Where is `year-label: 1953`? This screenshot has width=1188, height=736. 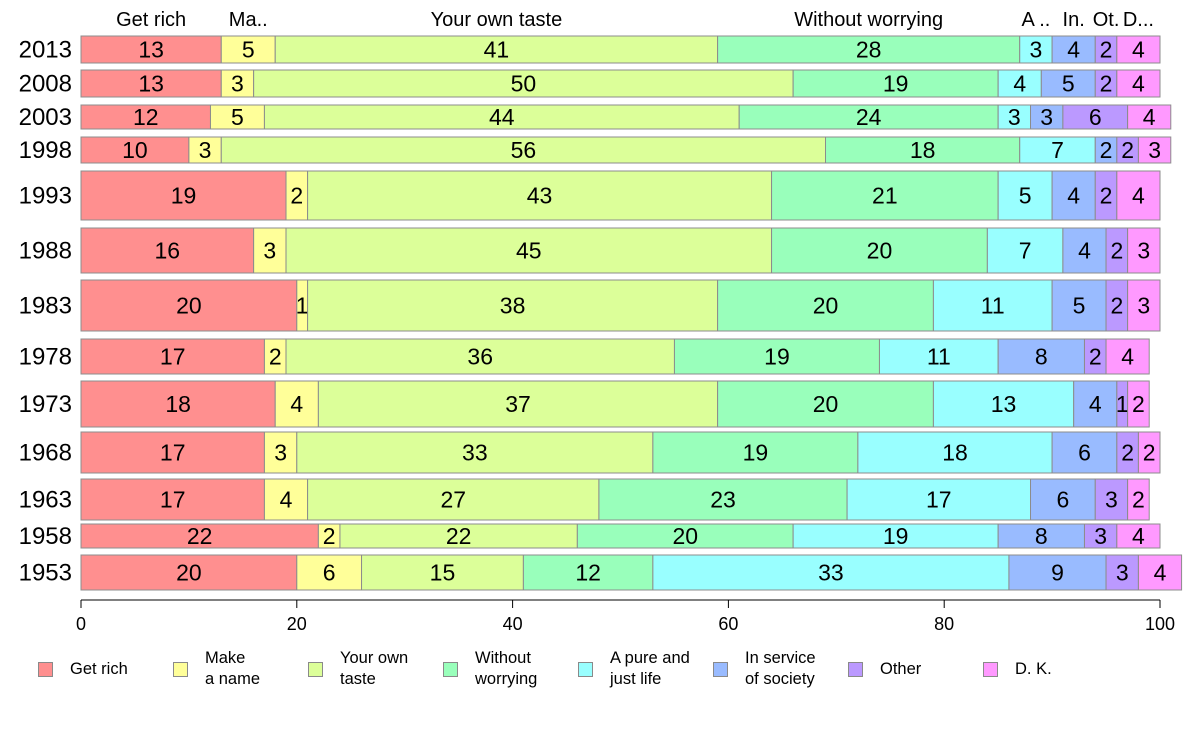
year-label: 1953 is located at coordinates (45, 573).